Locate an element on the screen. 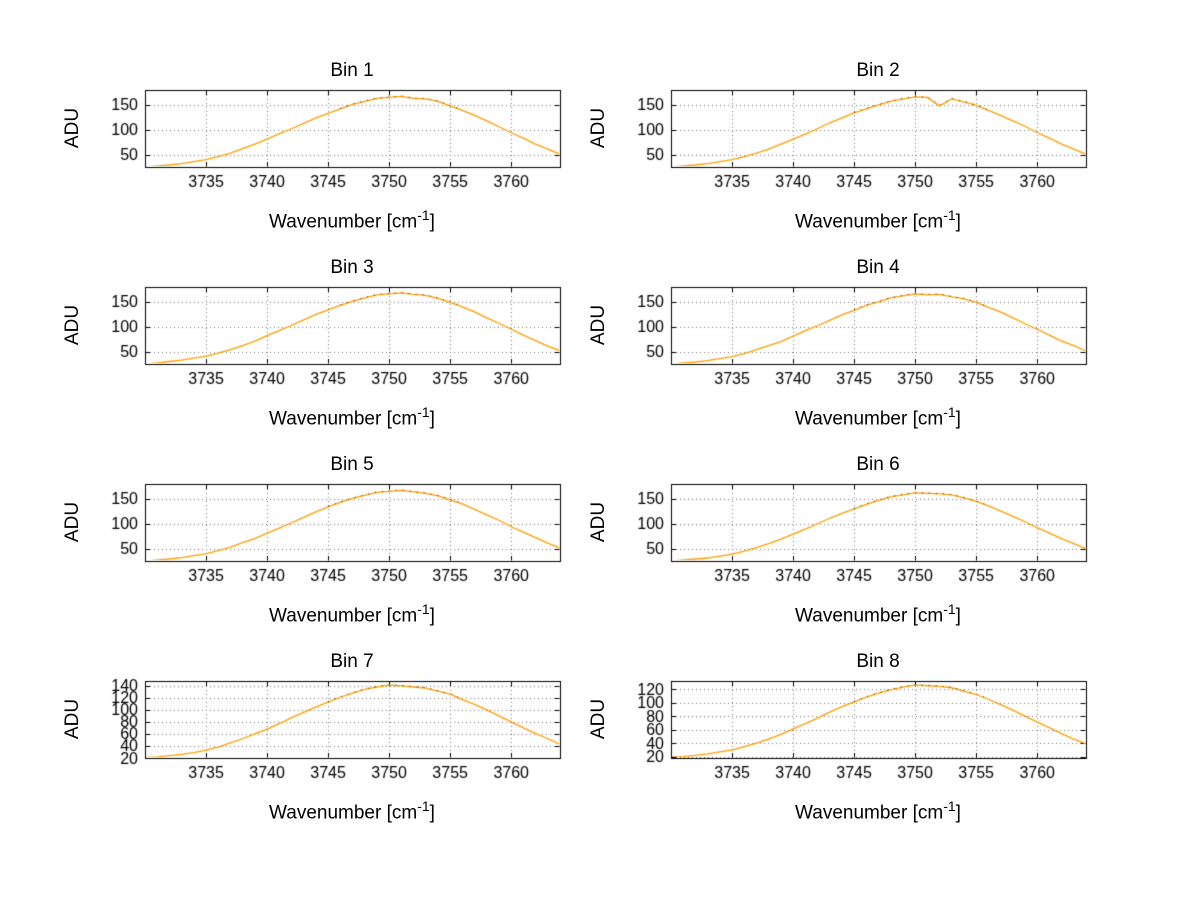 The image size is (1200, 901). subplot-title-bin-8: Bin 8 is located at coordinates (878, 661).